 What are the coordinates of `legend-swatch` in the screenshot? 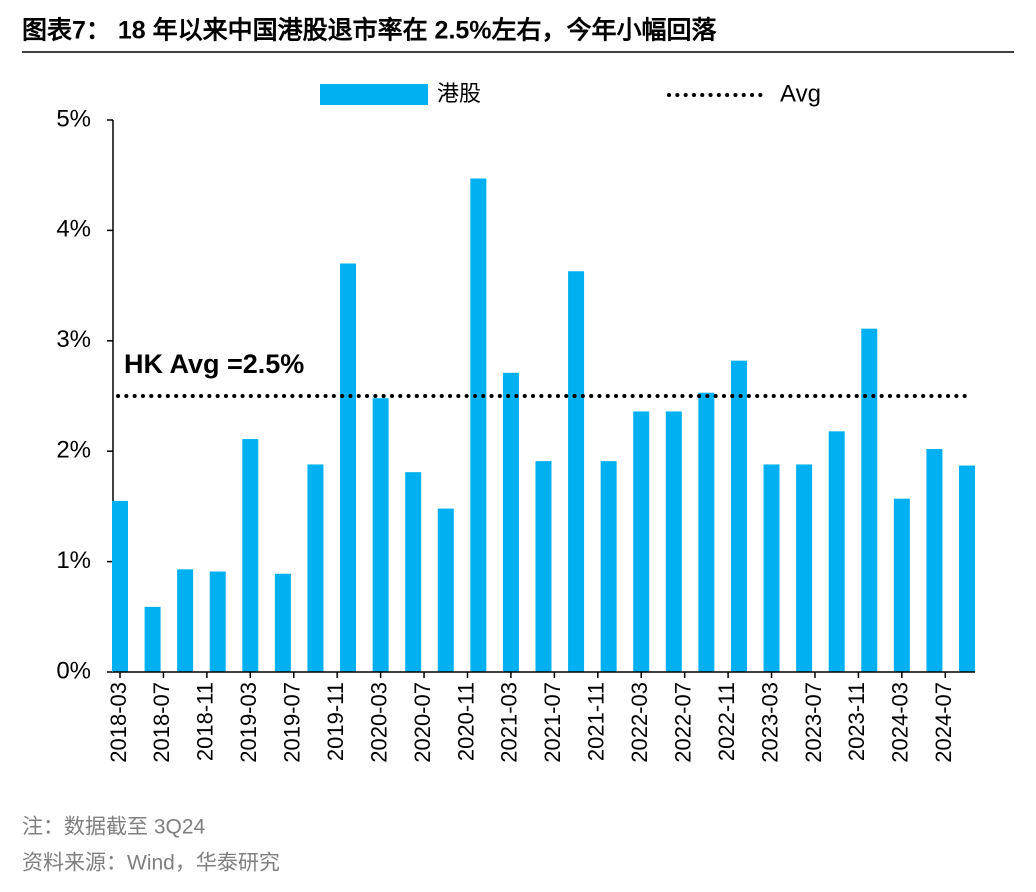 It's located at (374, 94).